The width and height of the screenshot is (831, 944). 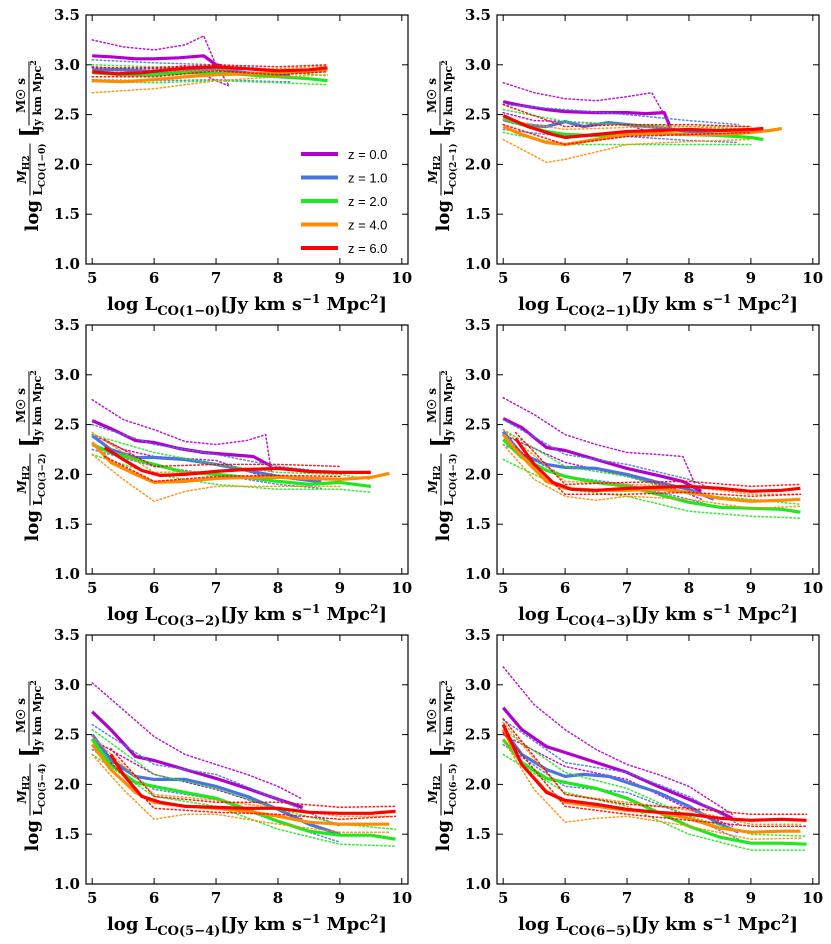 What do you see at coordinates (503, 588) in the screenshot?
I see `x-tick-label: 5` at bounding box center [503, 588].